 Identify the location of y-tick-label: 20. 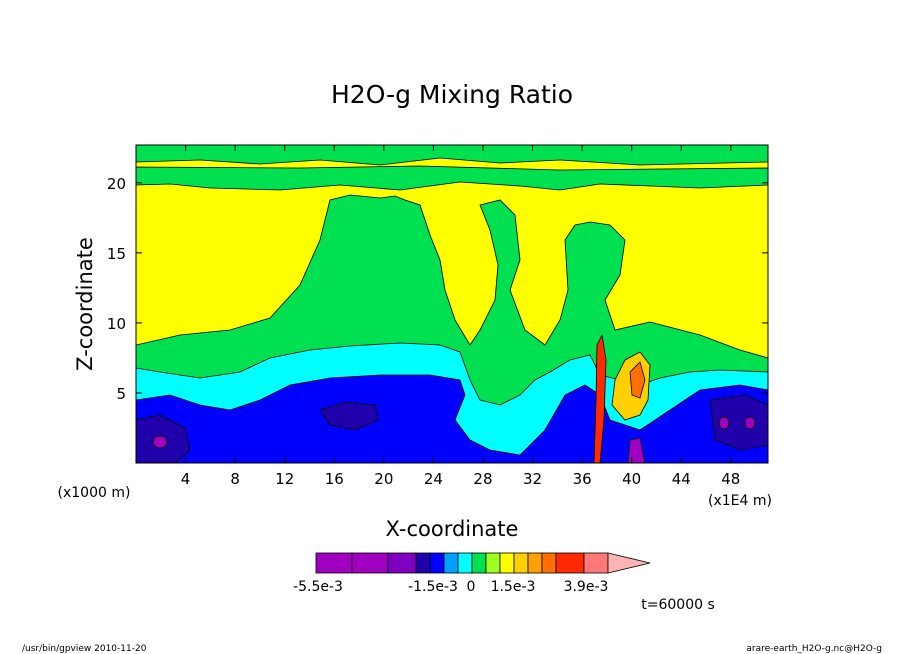
(116, 184).